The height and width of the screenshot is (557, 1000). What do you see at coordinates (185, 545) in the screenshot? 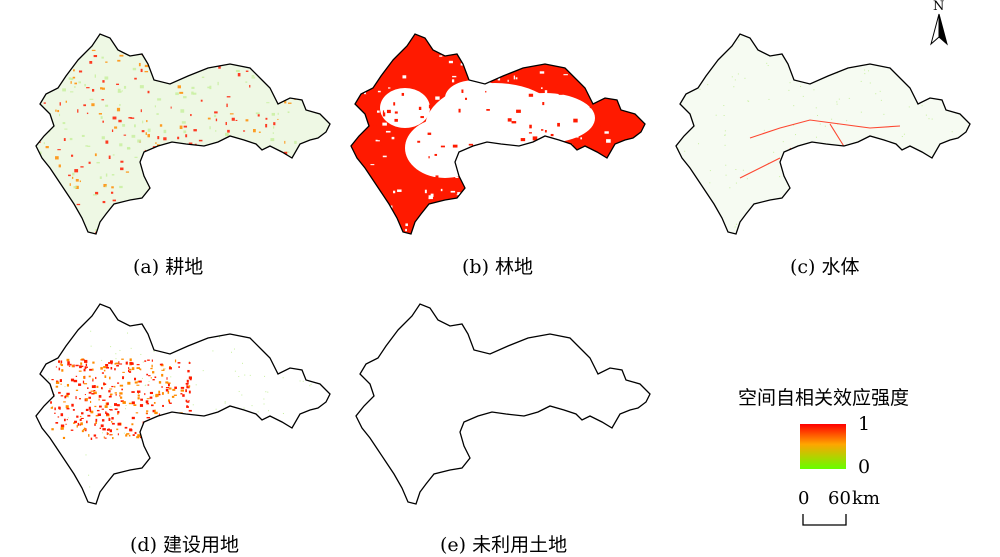
I see `caption-d: (d) 建设用地` at bounding box center [185, 545].